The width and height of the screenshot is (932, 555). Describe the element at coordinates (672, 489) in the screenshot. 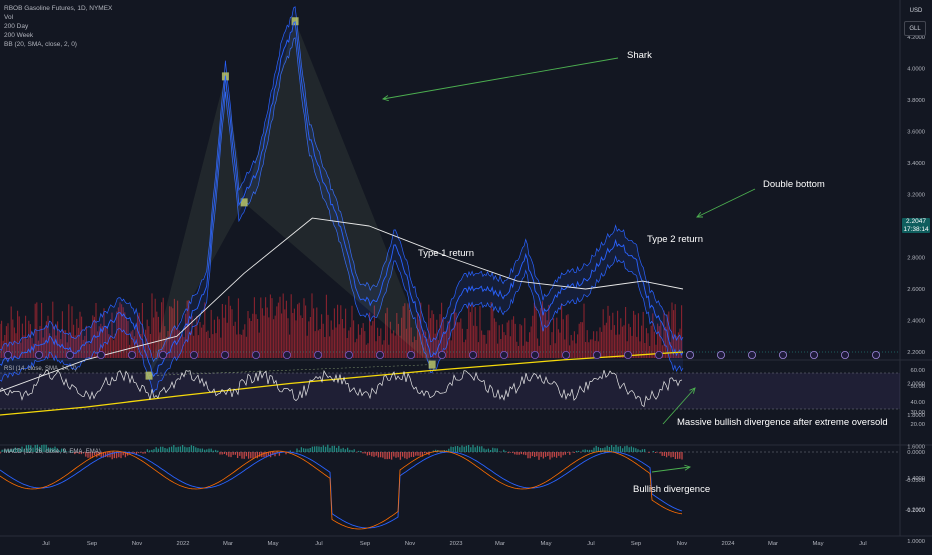

I see `annotation-macd-divergence: Bullish divergence` at that location.